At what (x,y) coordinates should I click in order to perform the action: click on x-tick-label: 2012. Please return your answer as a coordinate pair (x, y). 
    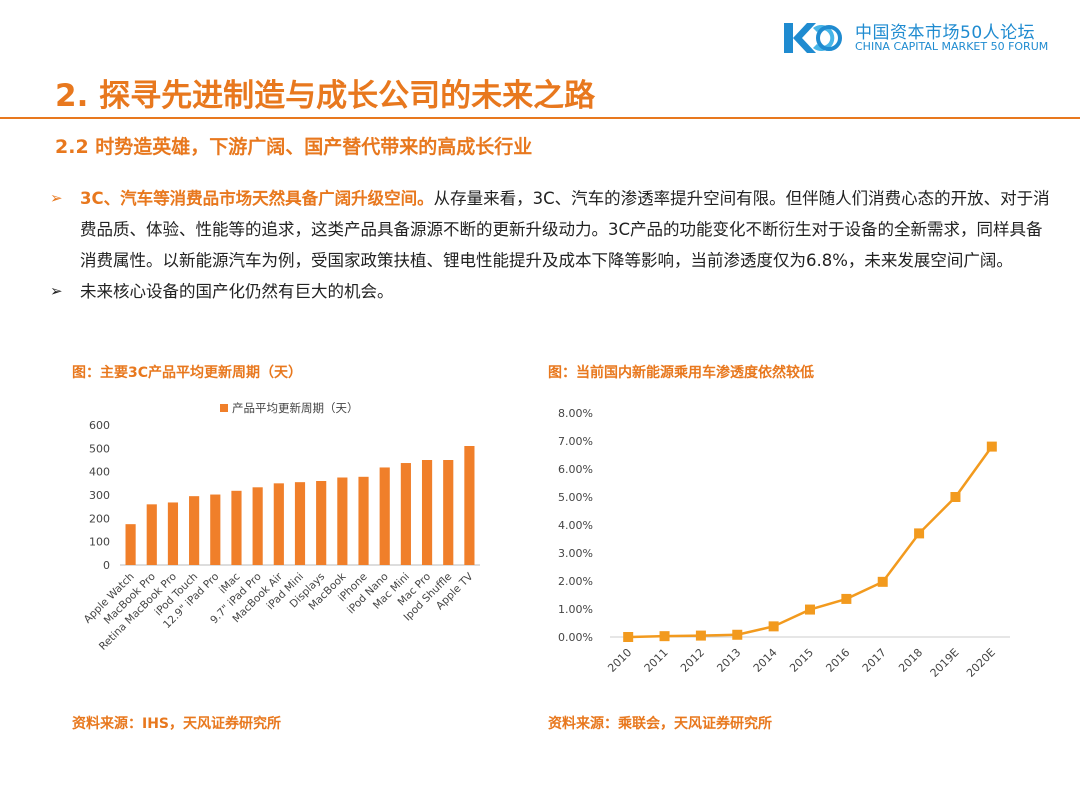
    Looking at the image, I should click on (692, 660).